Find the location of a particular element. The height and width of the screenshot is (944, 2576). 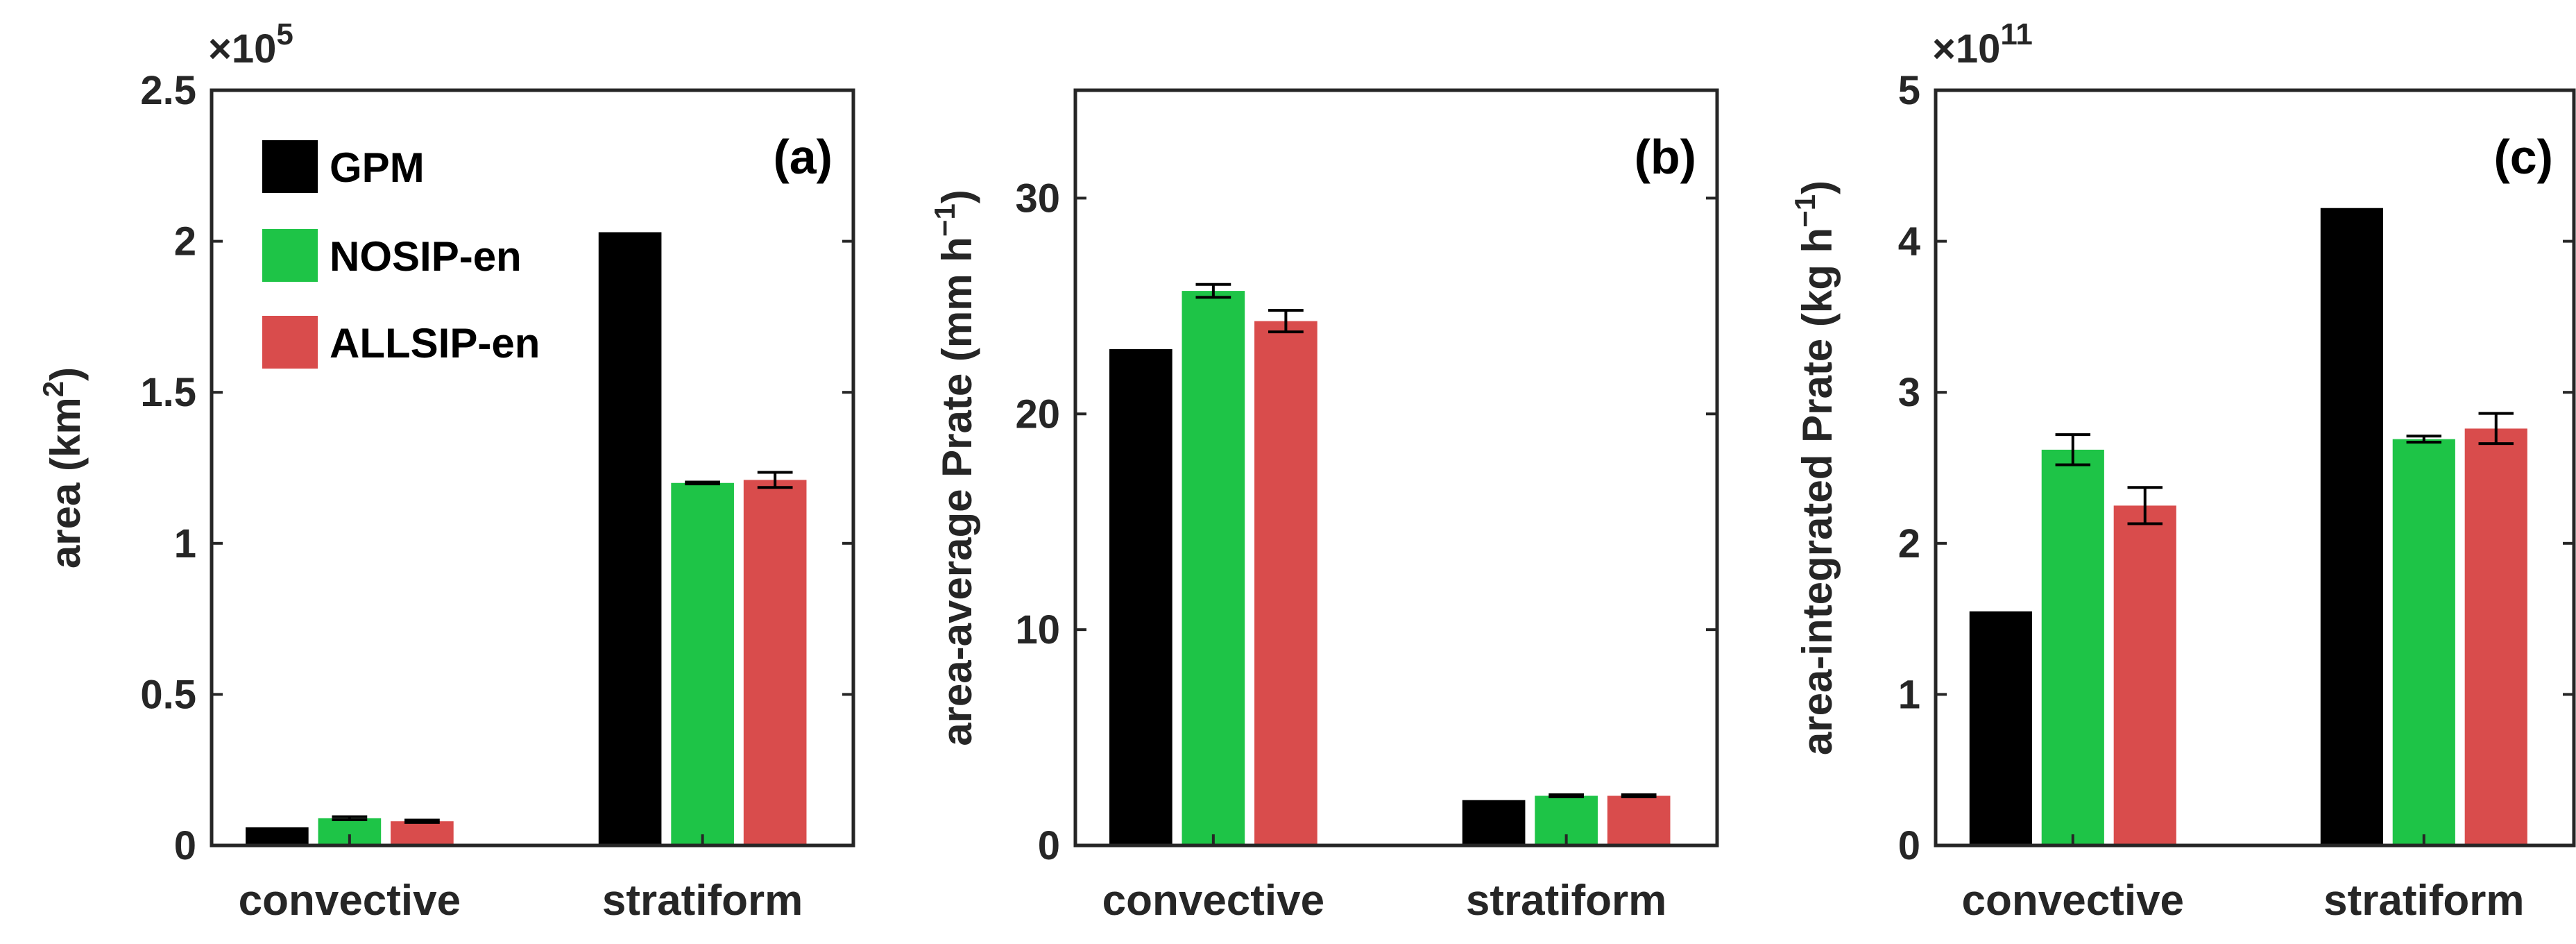

y-tick-label: 20 is located at coordinates (1037, 414).